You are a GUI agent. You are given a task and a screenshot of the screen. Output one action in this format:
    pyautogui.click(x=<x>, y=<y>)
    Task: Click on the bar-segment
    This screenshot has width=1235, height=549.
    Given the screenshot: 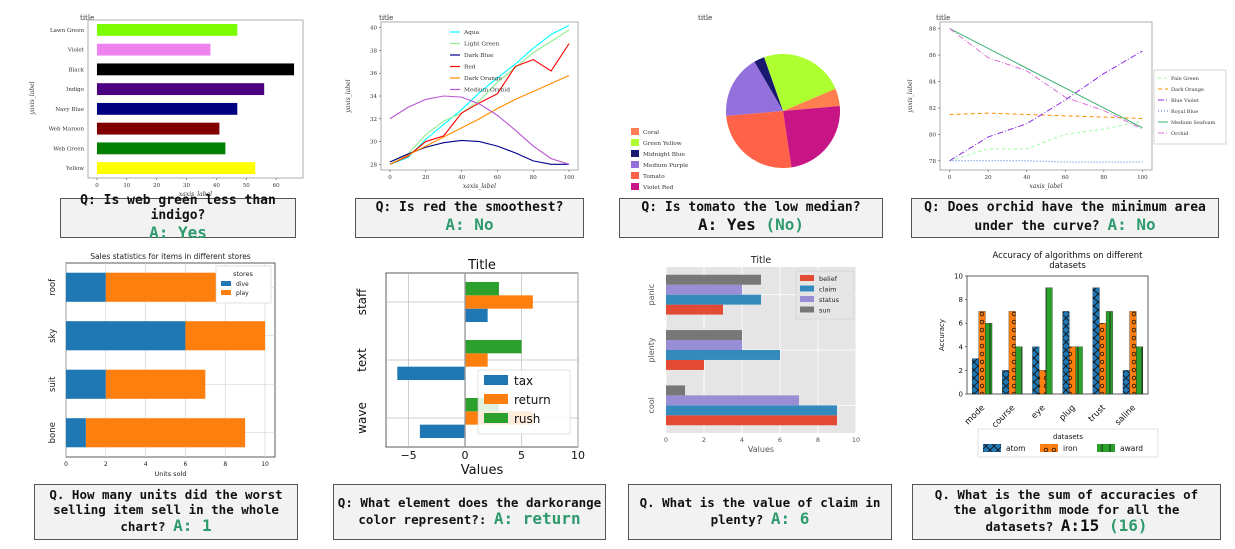 What is the action you would take?
    pyautogui.click(x=76, y=433)
    